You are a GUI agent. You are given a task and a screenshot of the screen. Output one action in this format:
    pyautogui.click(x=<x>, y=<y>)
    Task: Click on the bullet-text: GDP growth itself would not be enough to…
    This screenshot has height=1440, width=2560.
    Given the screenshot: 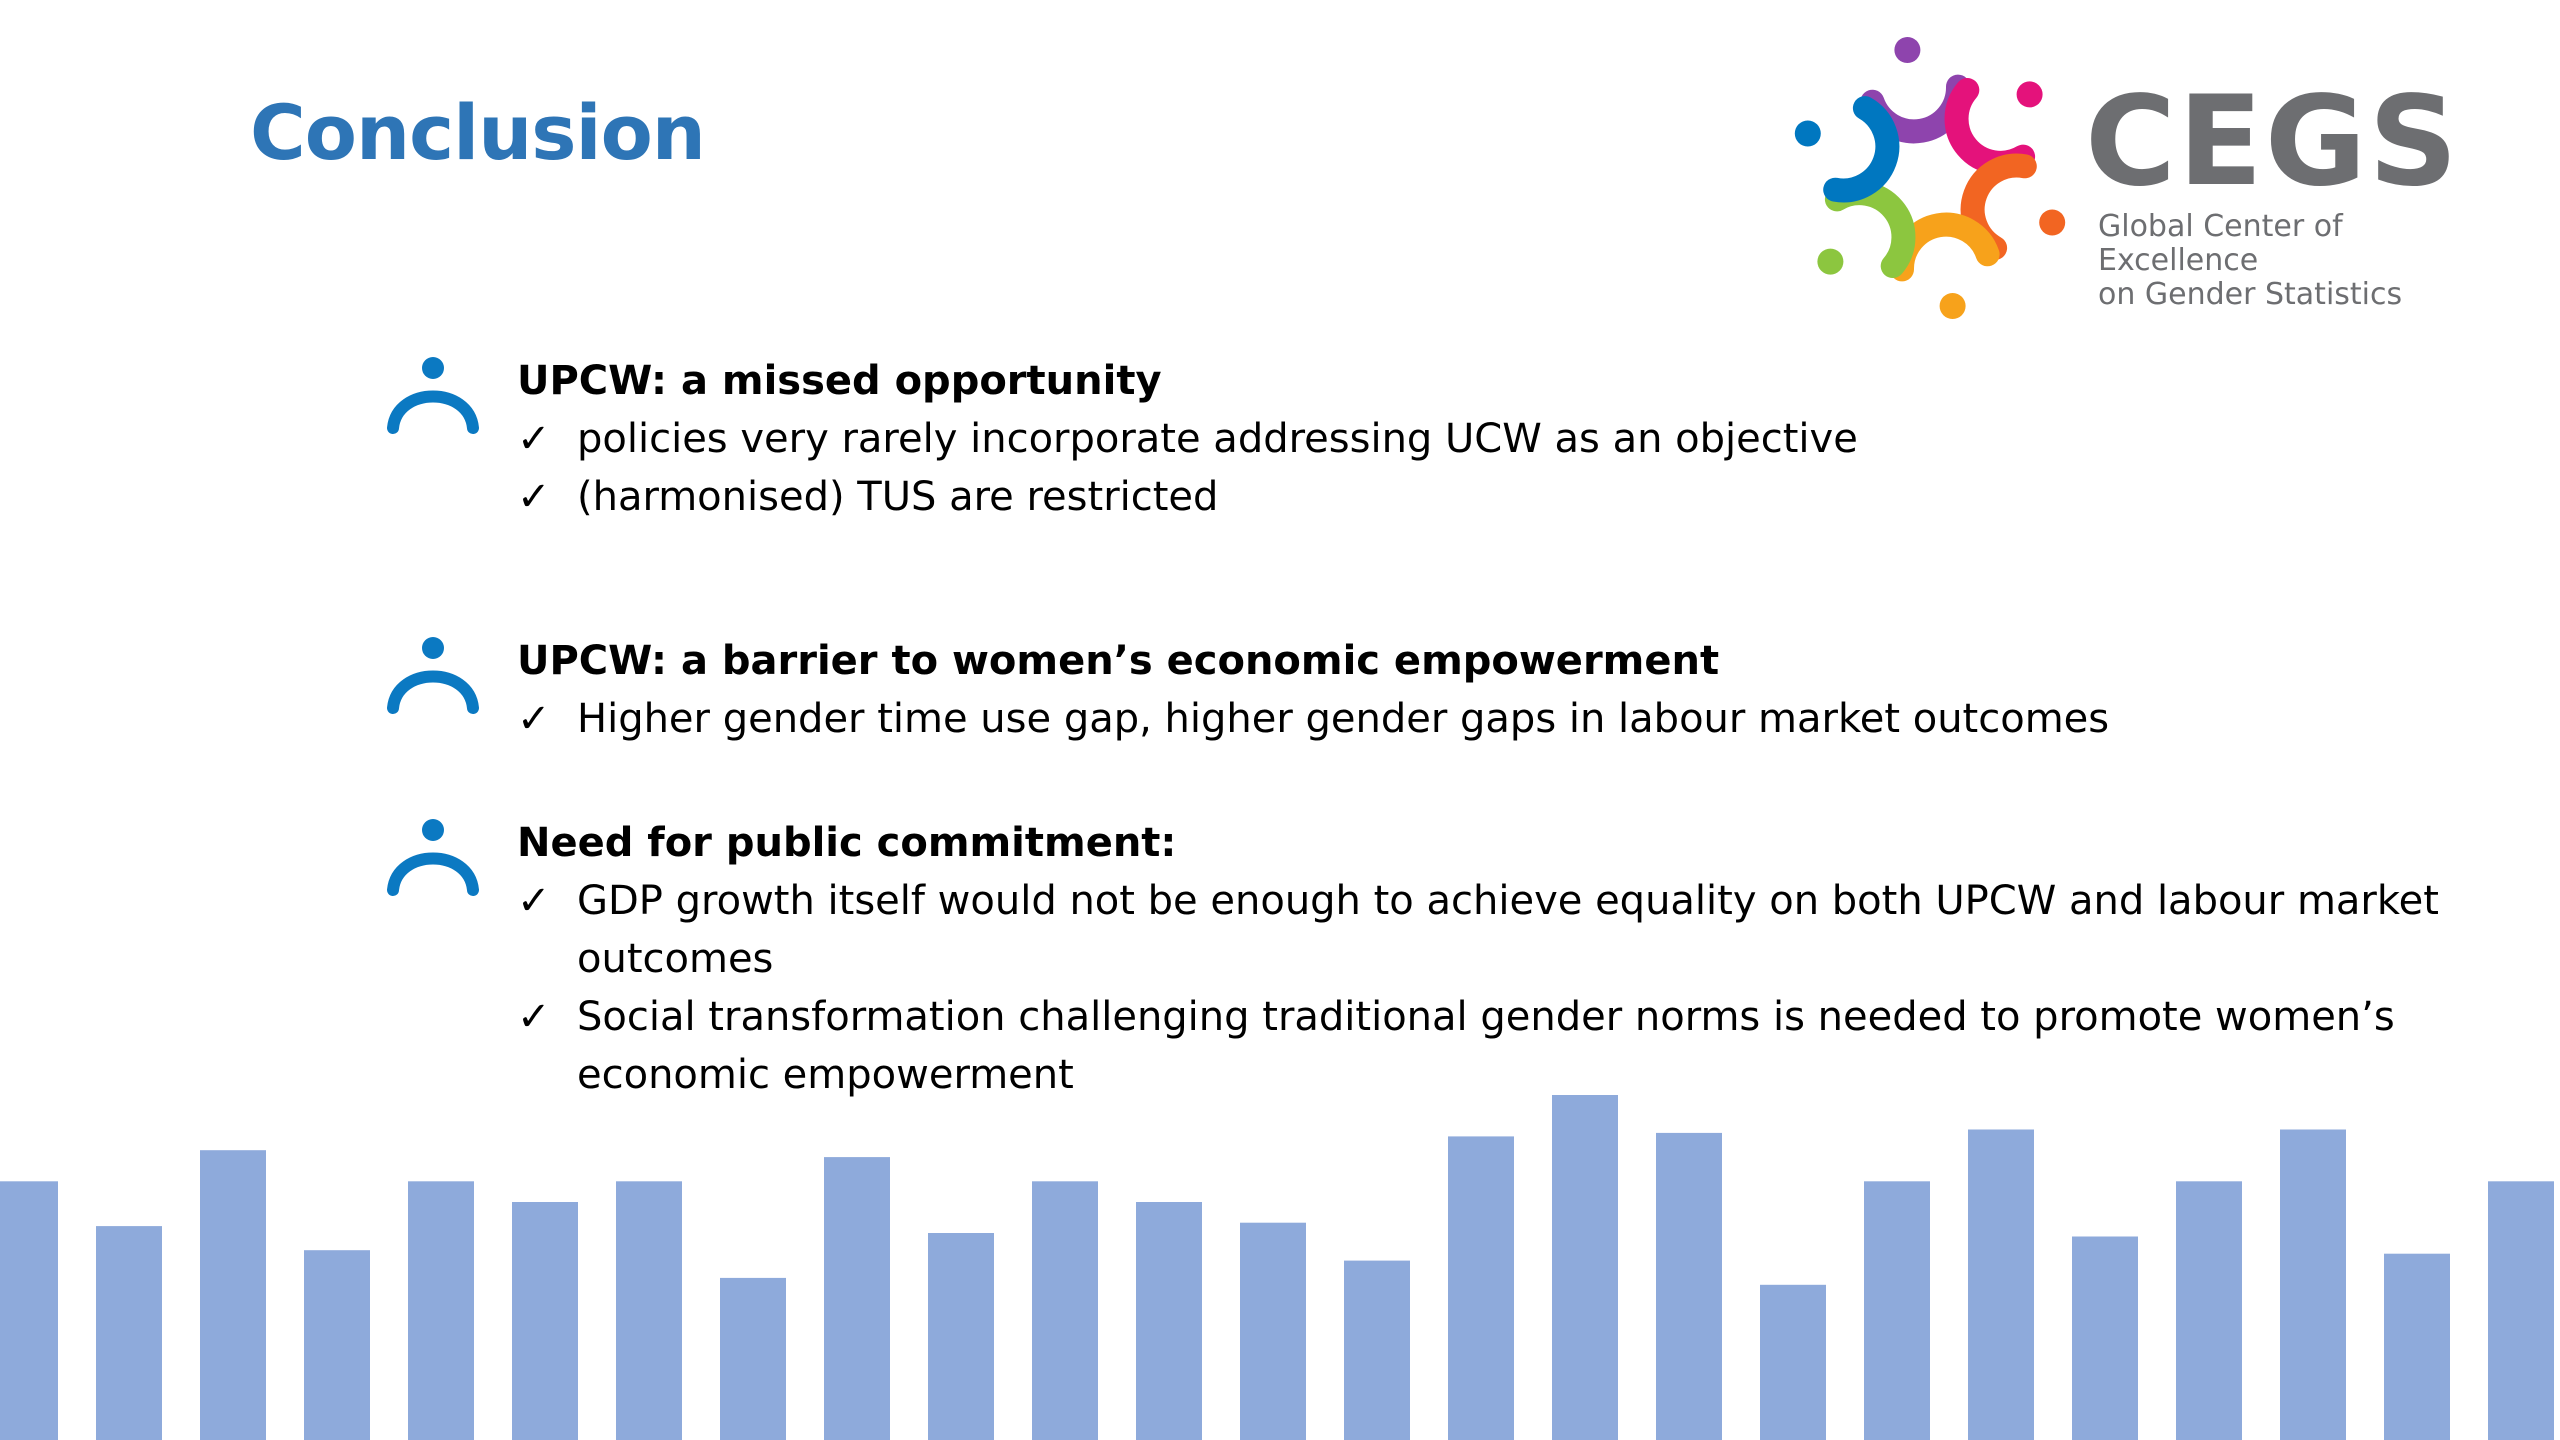 What is the action you would take?
    pyautogui.click(x=1508, y=930)
    